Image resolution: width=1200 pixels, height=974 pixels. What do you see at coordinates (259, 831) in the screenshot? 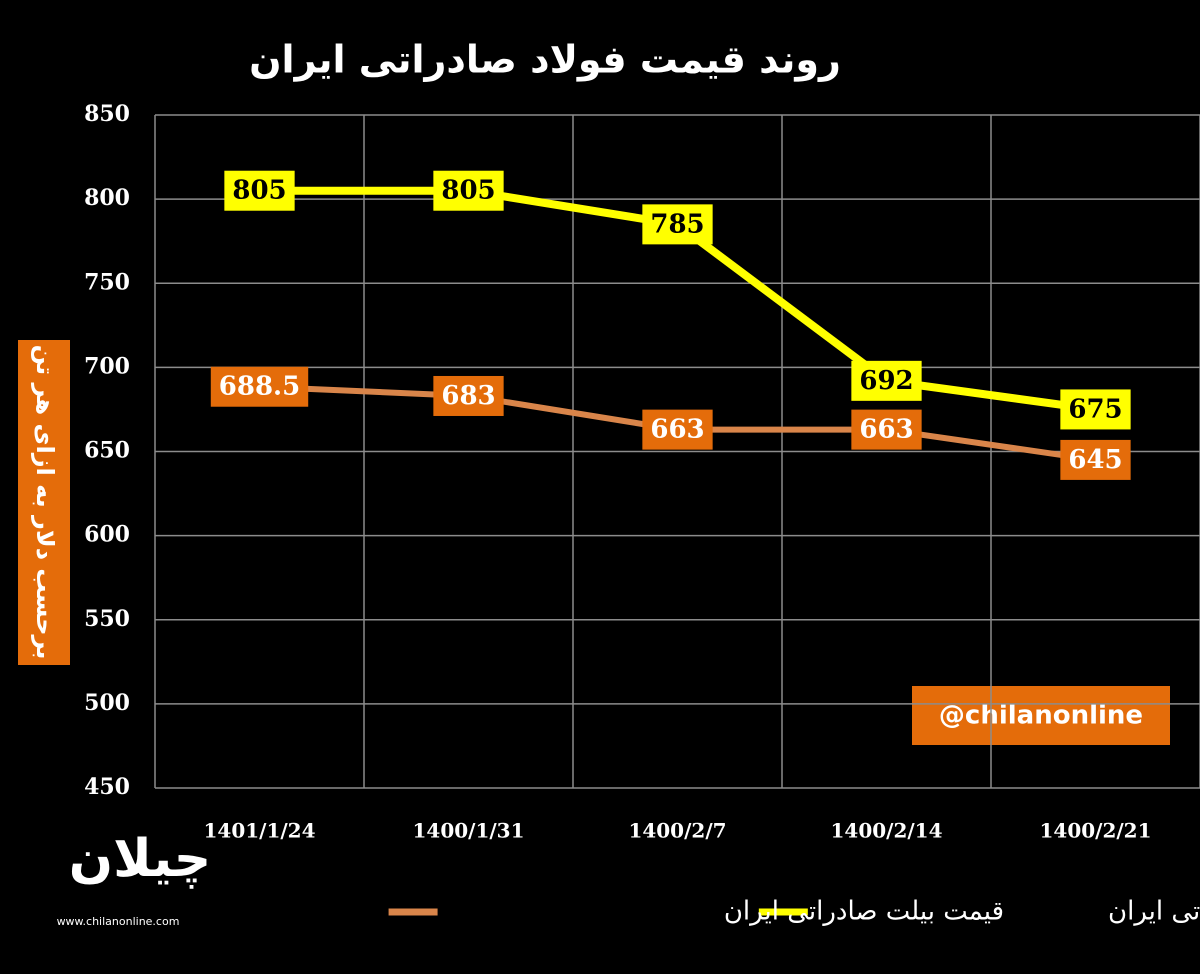
I see `x-tick-label: 1401/1/24` at bounding box center [259, 831].